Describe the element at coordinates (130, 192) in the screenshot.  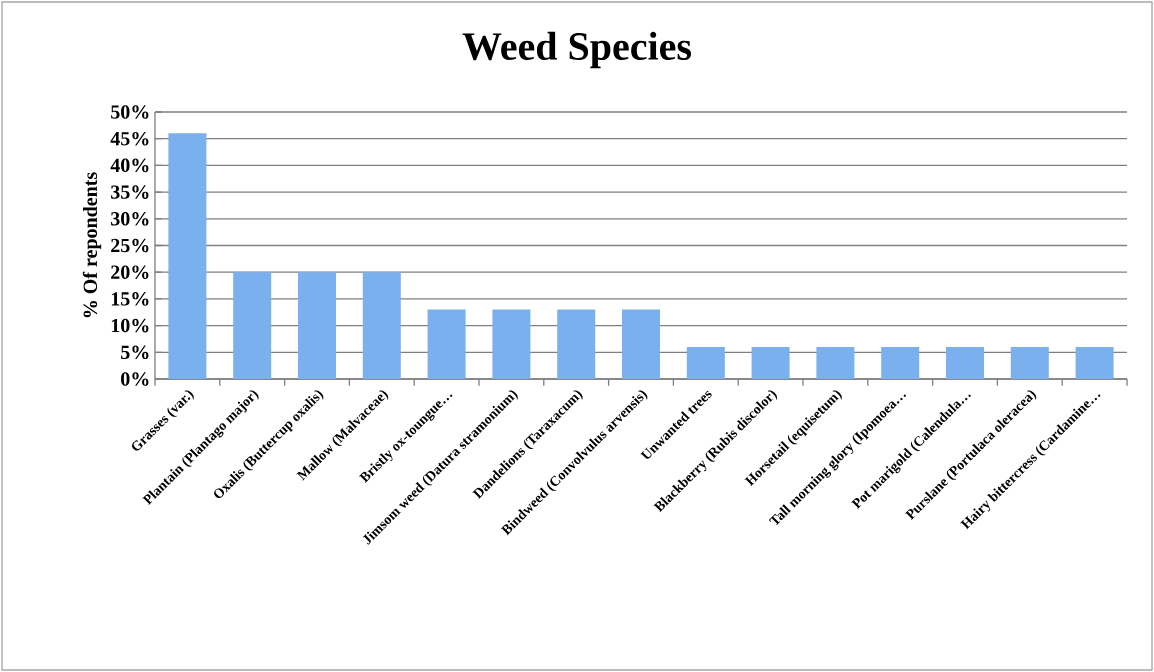
I see `y-tick-label: 35%` at that location.